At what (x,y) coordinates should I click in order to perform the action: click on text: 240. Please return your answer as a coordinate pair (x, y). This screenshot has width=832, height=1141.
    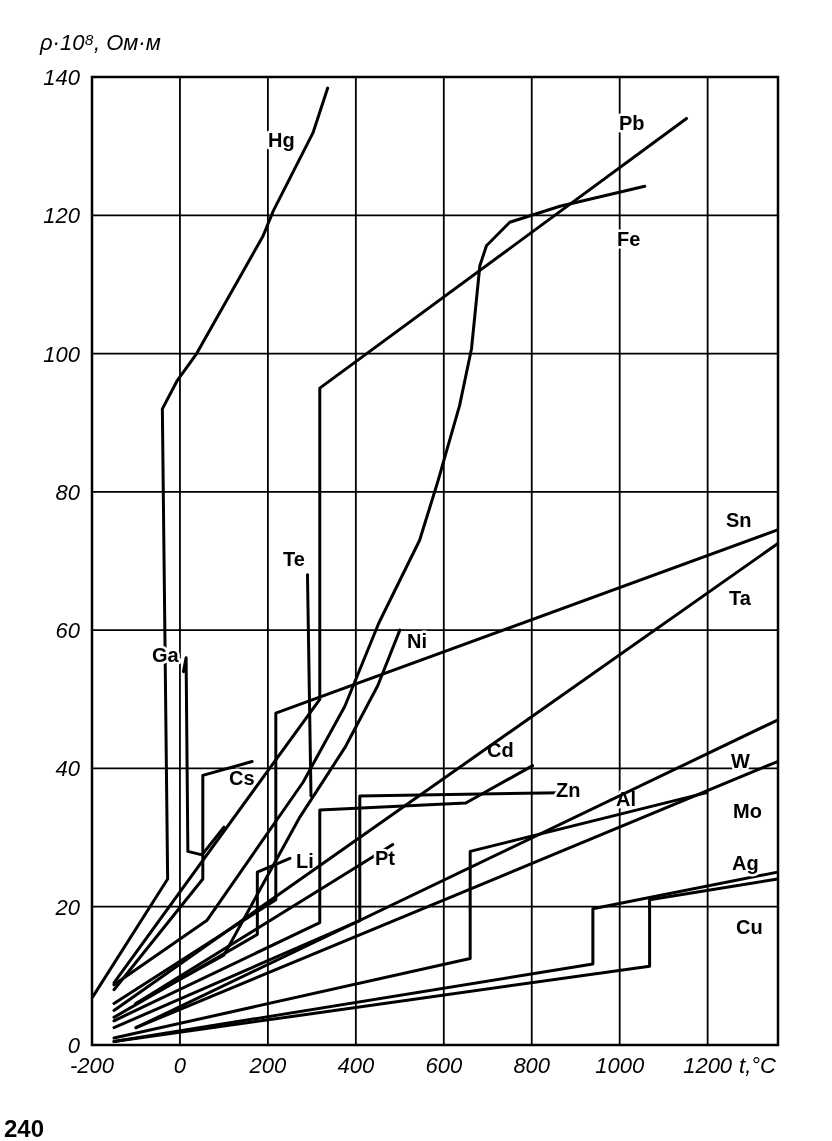
    Looking at the image, I should click on (24, 1128).